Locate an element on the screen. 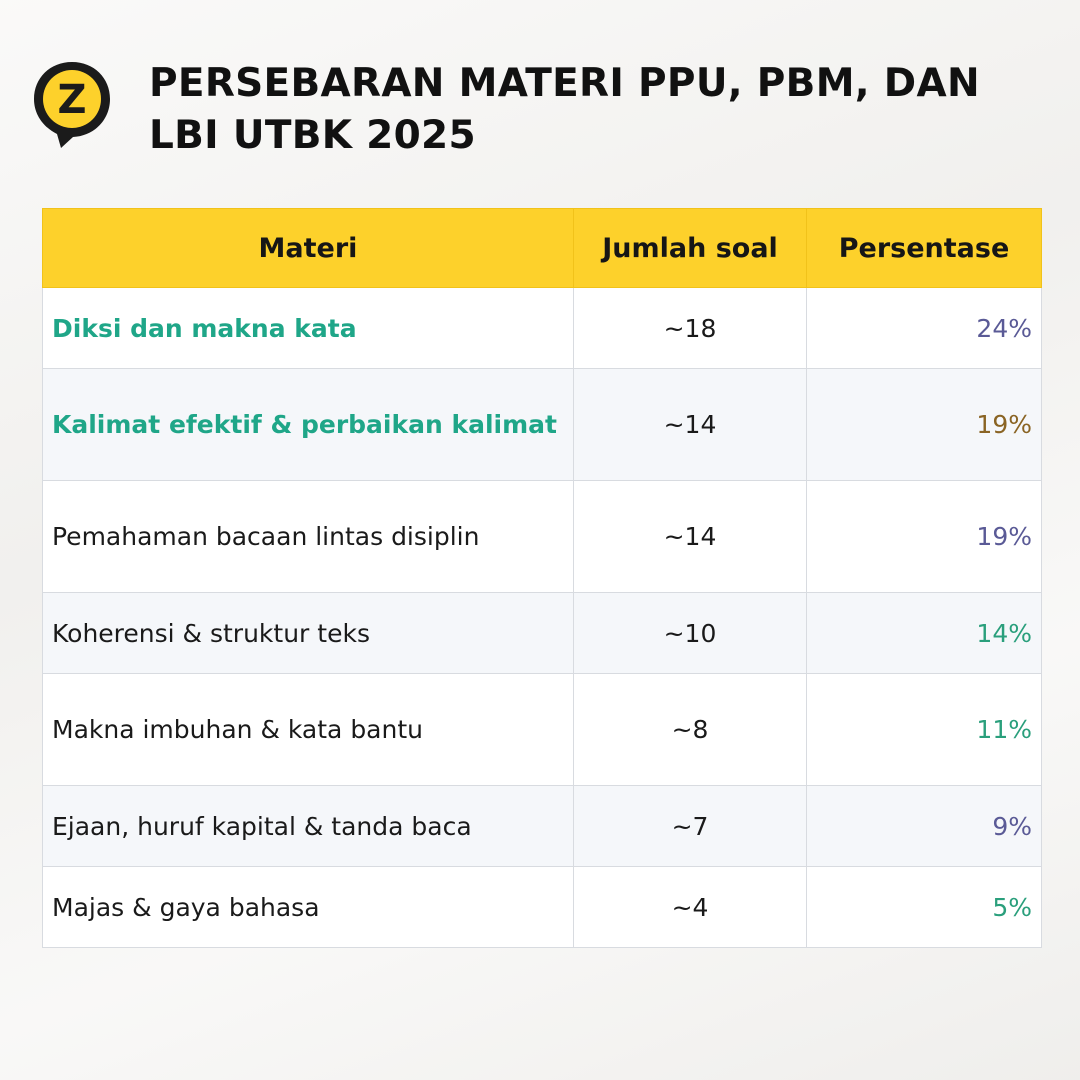 Image resolution: width=1080 pixels, height=1080 pixels. row-topic: Ejaan, huruf kapital & tanda baca is located at coordinates (308, 826).